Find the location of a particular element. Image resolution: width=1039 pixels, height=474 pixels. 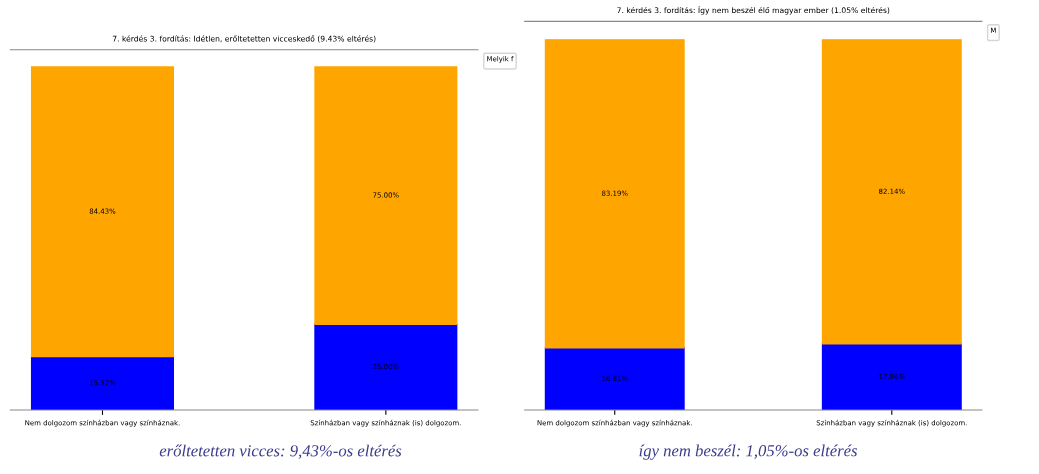

text: így nem beszél: 1,05%-os eltérés is located at coordinates (748, 452).